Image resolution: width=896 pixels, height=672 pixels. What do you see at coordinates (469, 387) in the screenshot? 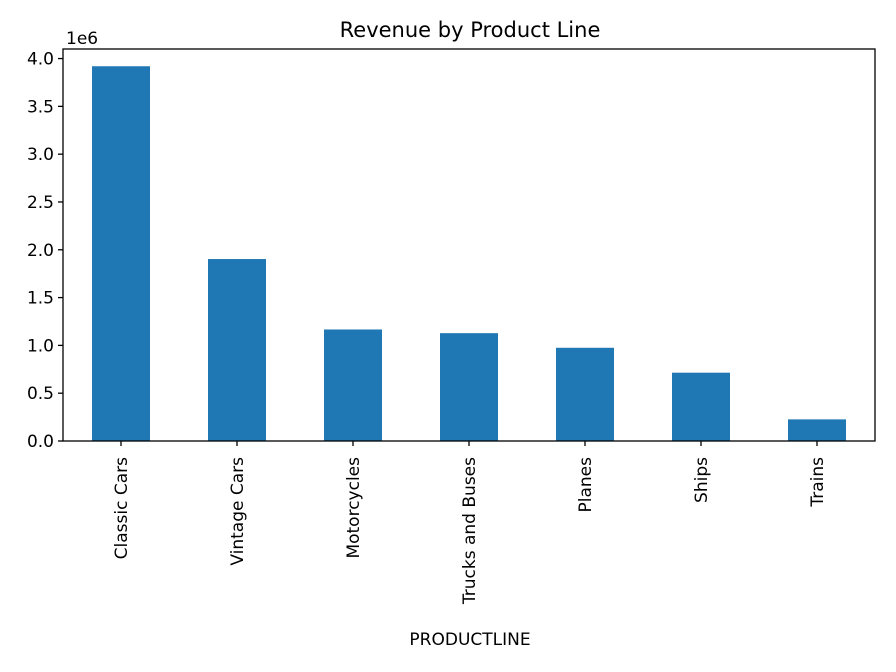
I see `bar-trucks-and-buses` at bounding box center [469, 387].